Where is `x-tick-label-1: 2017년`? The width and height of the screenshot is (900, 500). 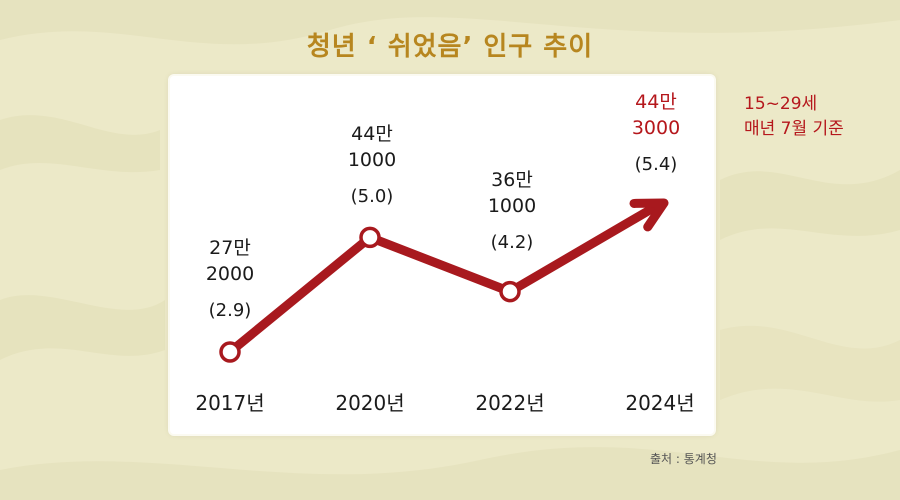 x-tick-label-1: 2017년 is located at coordinates (229, 403).